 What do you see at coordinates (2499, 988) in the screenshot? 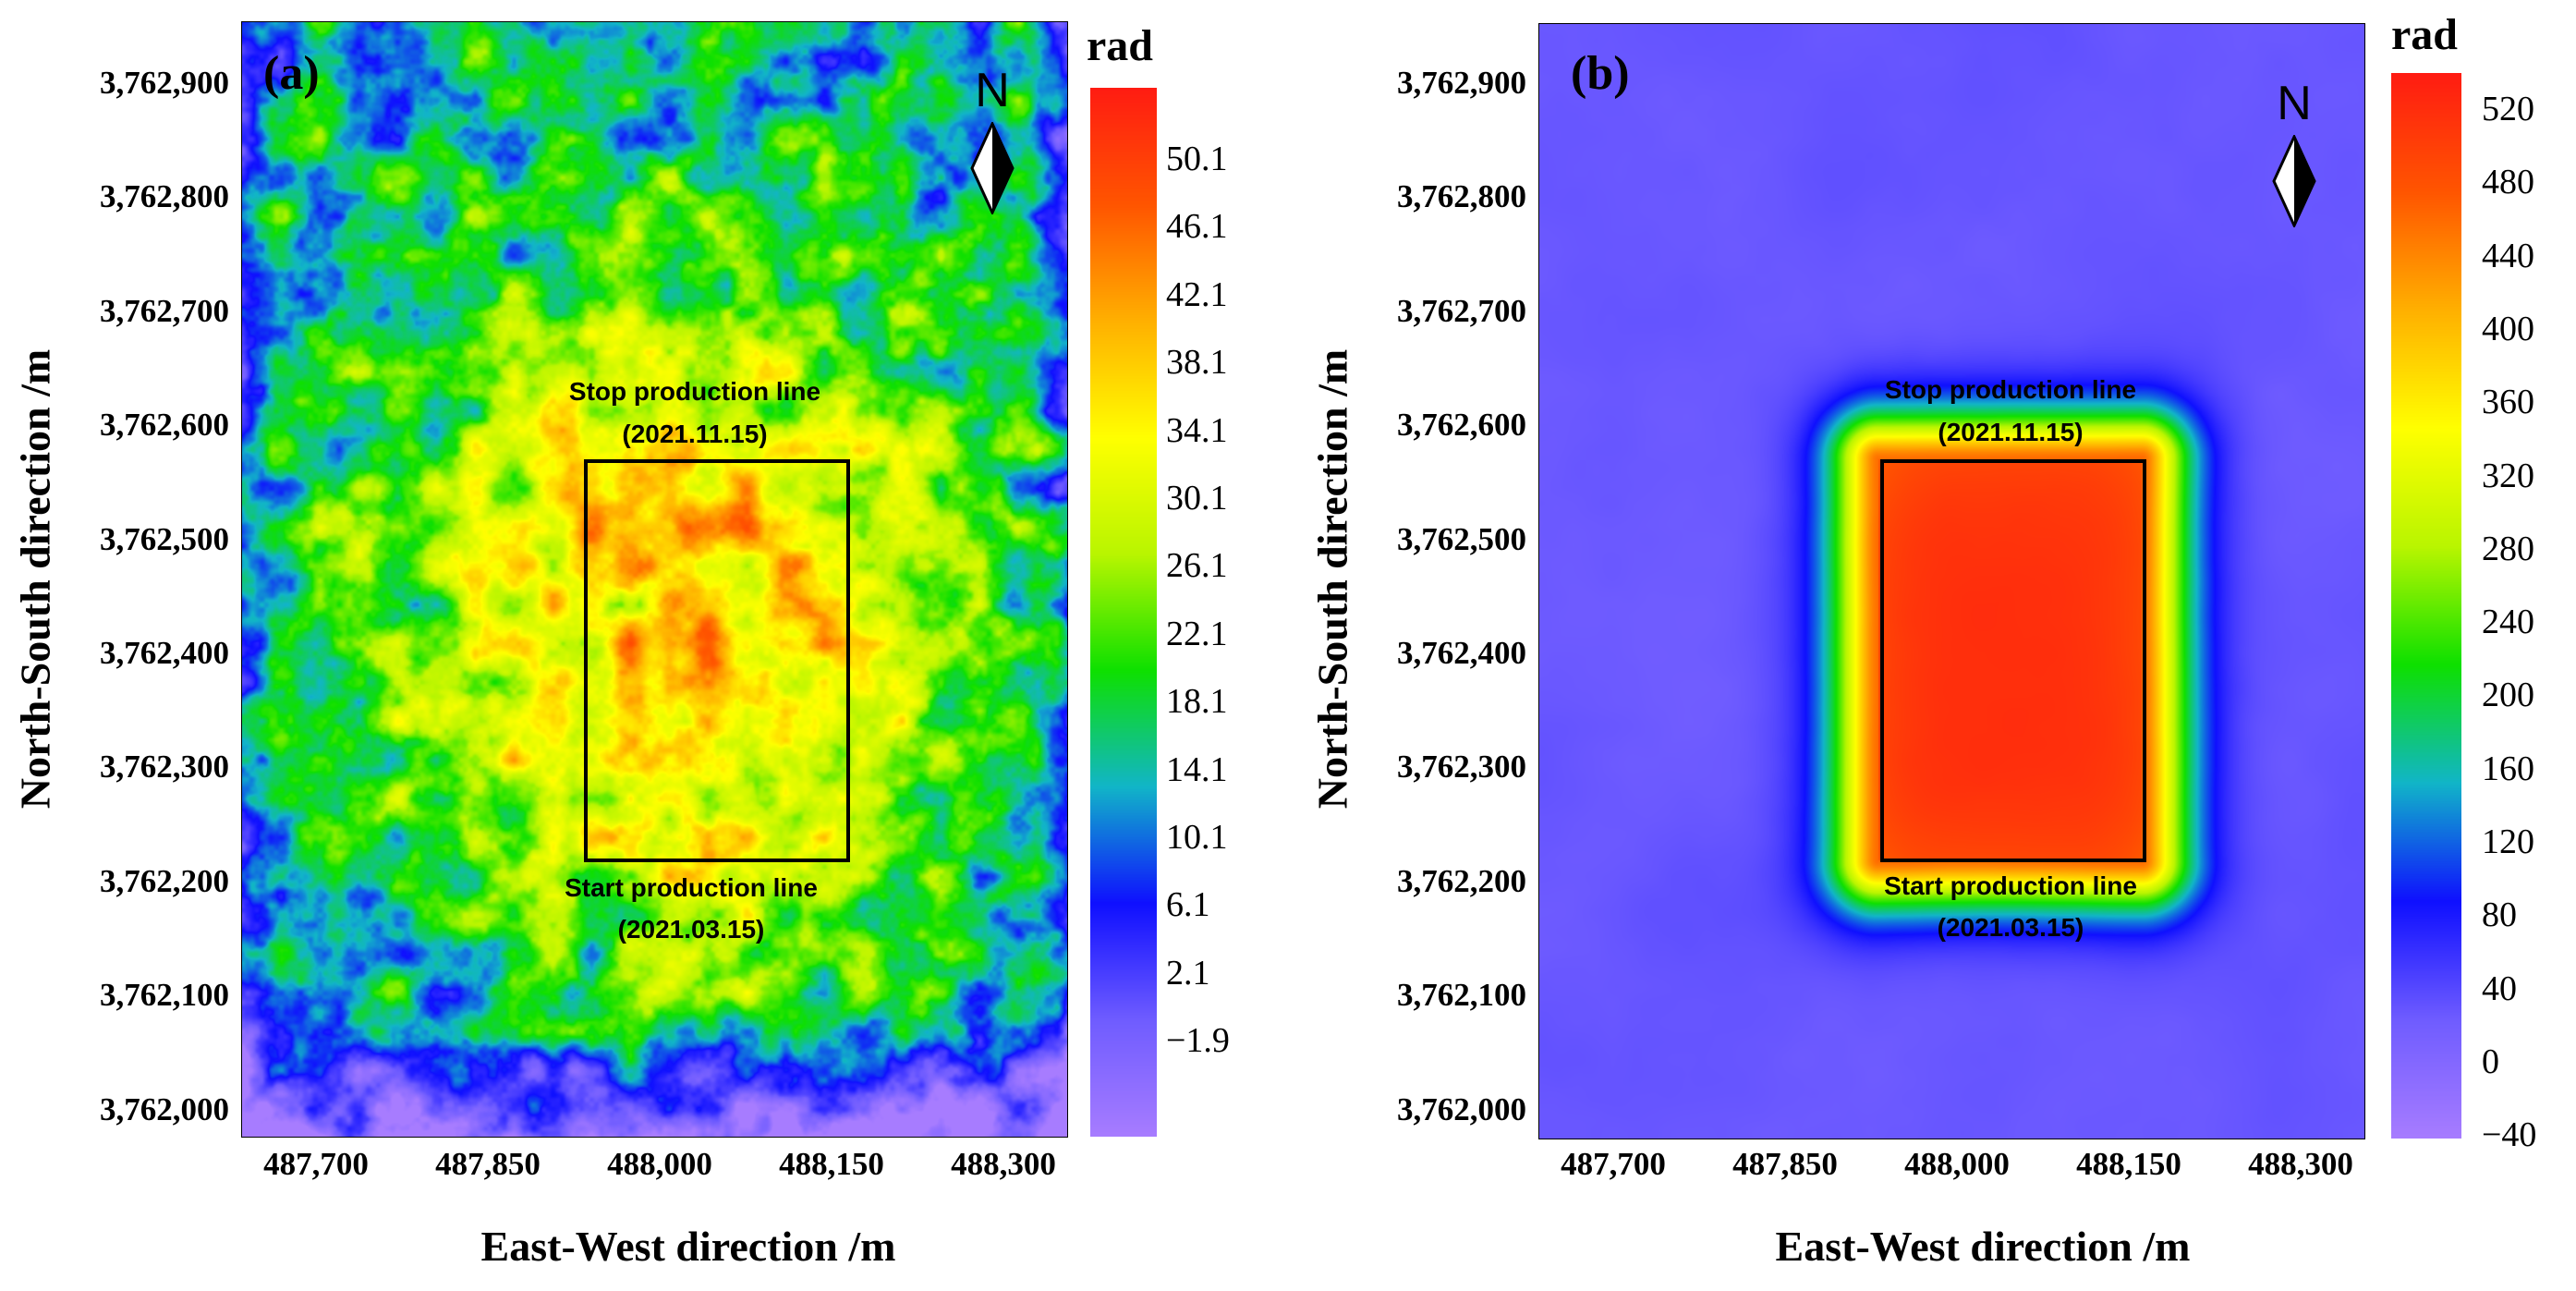
I see `colorbar-tick-label: 40` at bounding box center [2499, 988].